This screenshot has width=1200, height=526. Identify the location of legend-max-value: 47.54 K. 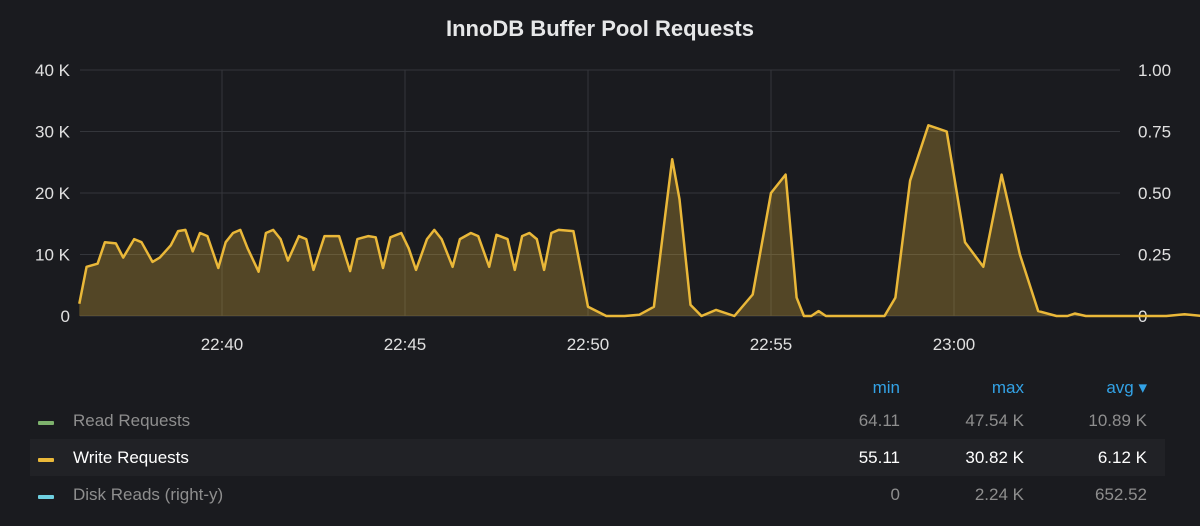
(994, 420).